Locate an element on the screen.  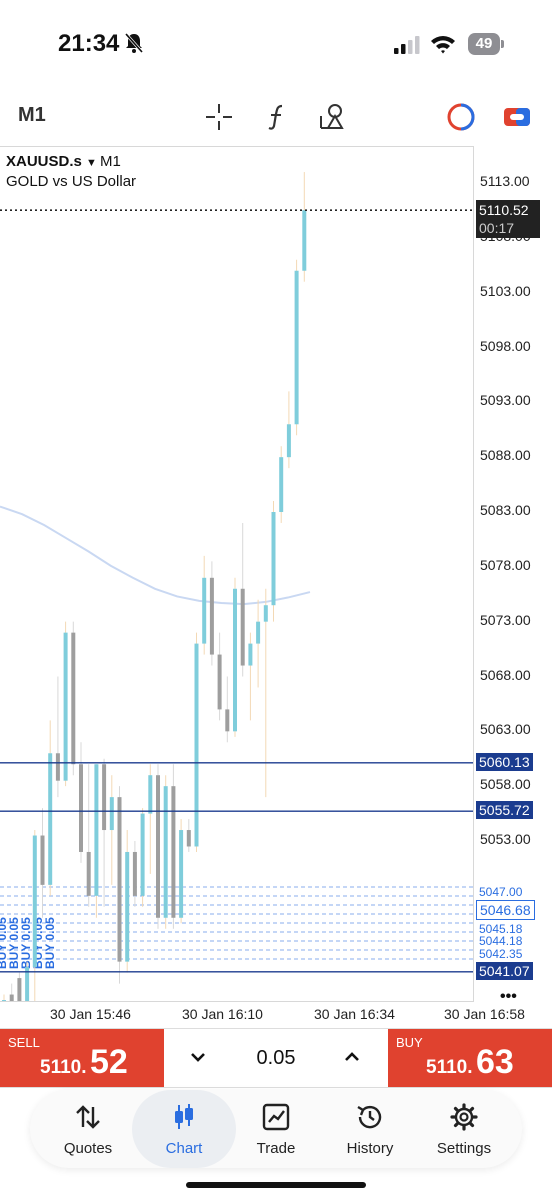
chevron-up-icon is located at coordinates (352, 1057).